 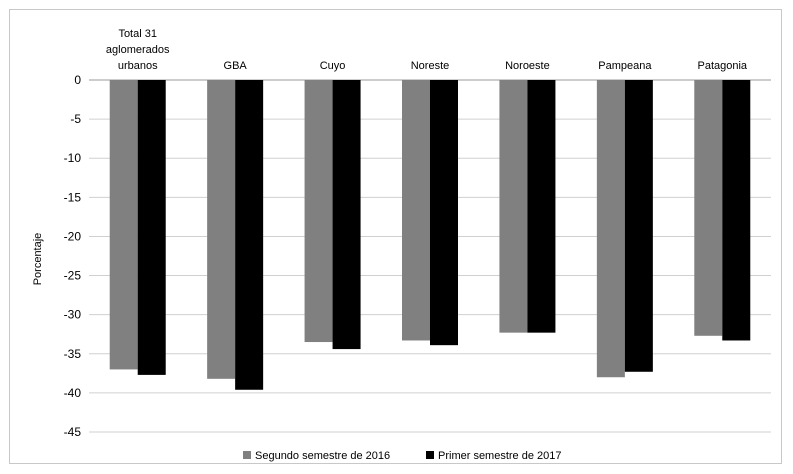 What do you see at coordinates (138, 50) in the screenshot?
I see `category-label: aglomerados` at bounding box center [138, 50].